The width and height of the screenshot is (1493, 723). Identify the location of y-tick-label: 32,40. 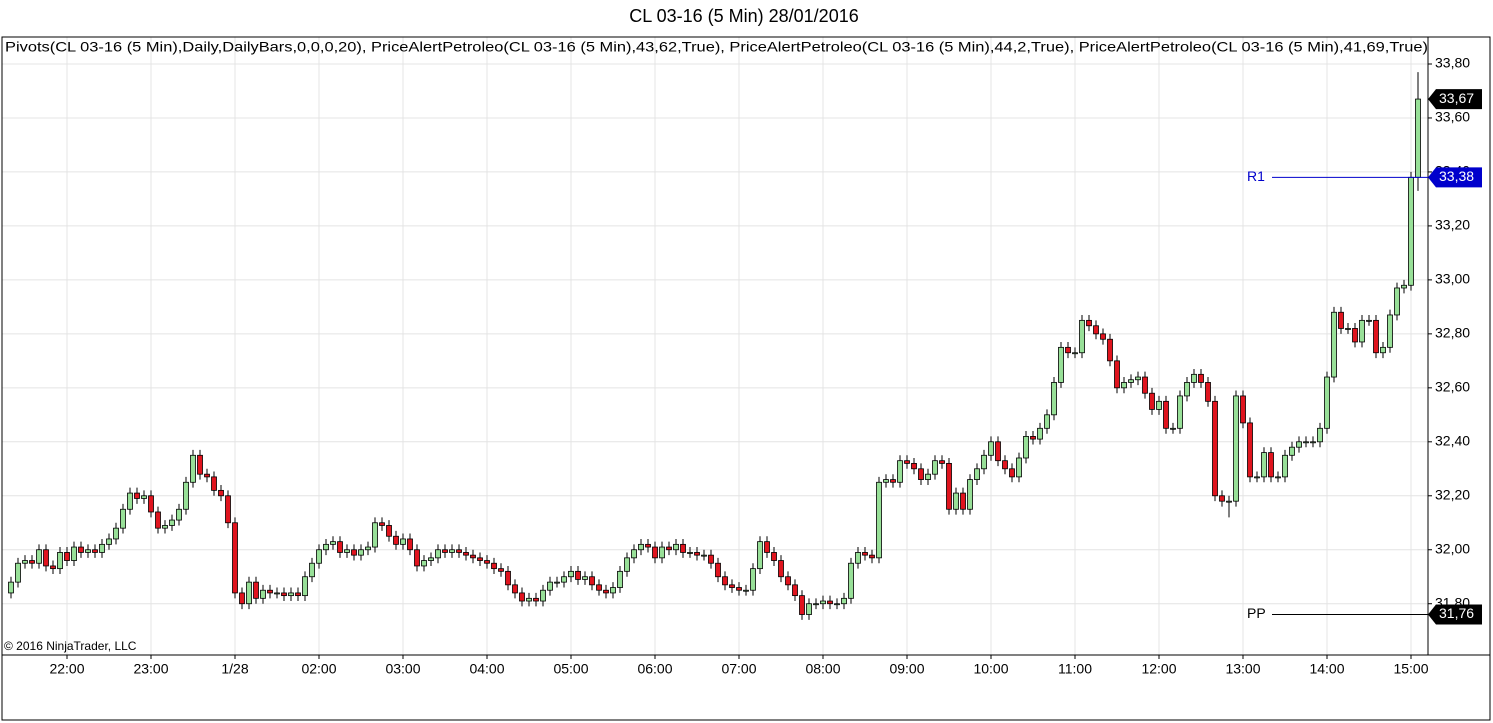
(1452, 441).